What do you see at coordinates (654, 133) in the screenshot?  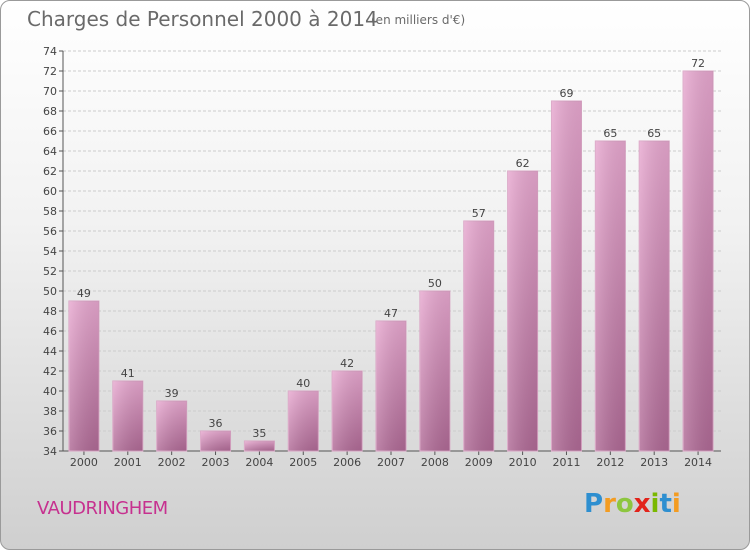 I see `data-label-2013: 65` at bounding box center [654, 133].